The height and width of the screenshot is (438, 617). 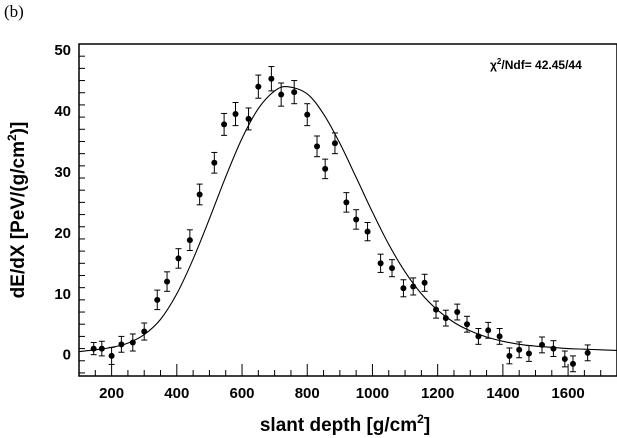 I want to click on x-tick-label: 1400, so click(x=502, y=393).